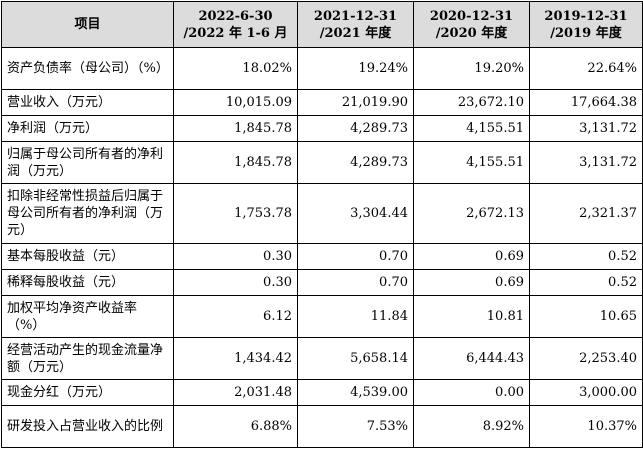 This screenshot has width=643, height=474. Describe the element at coordinates (471, 213) in the screenshot. I see `cell-value: 2,672.13` at that location.